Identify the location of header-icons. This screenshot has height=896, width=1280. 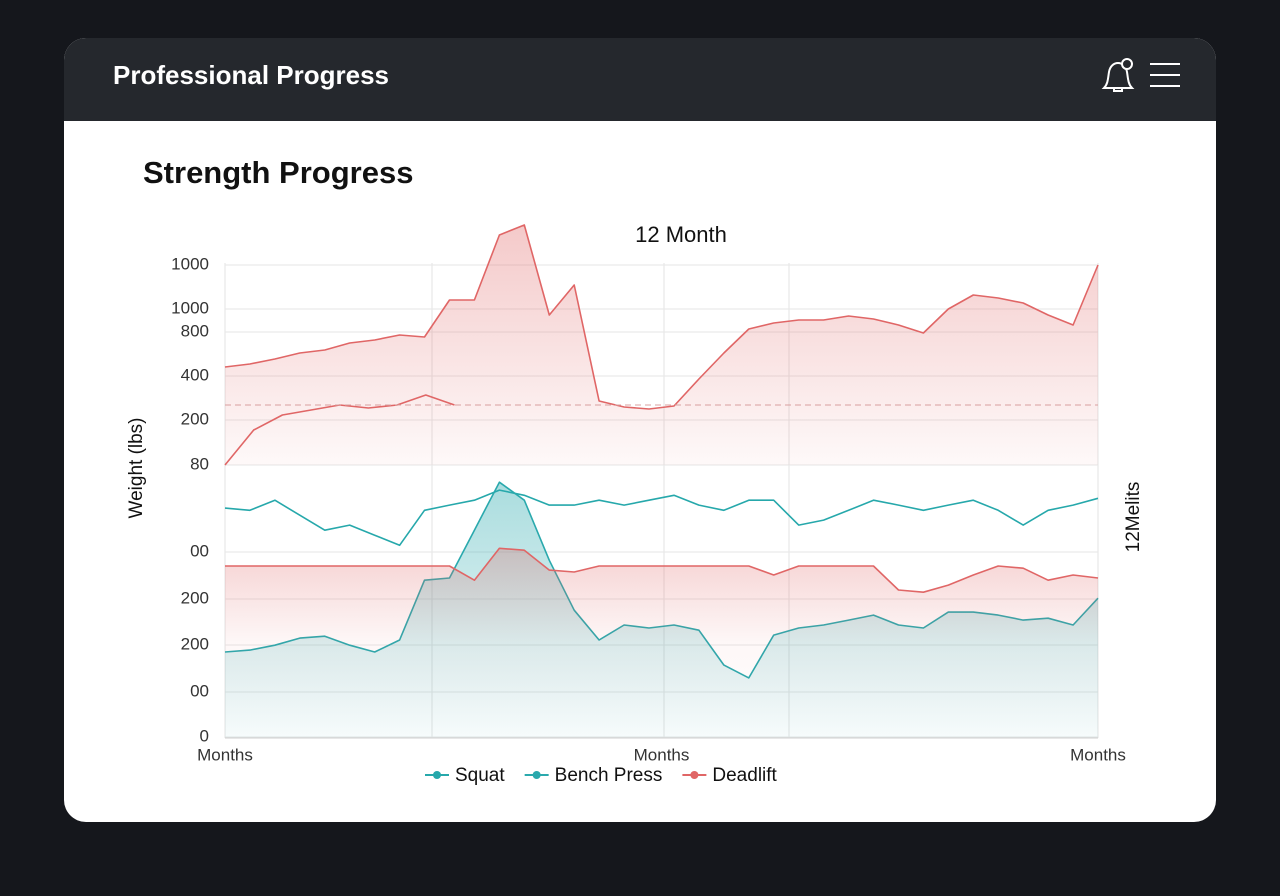
(1140, 75).